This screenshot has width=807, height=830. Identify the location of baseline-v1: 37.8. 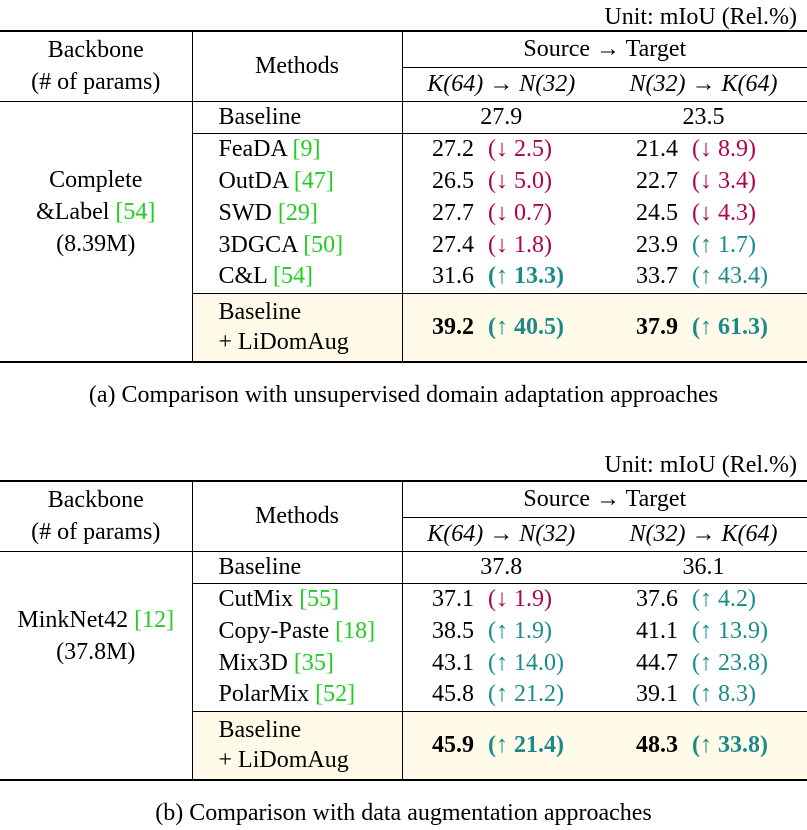
(501, 566).